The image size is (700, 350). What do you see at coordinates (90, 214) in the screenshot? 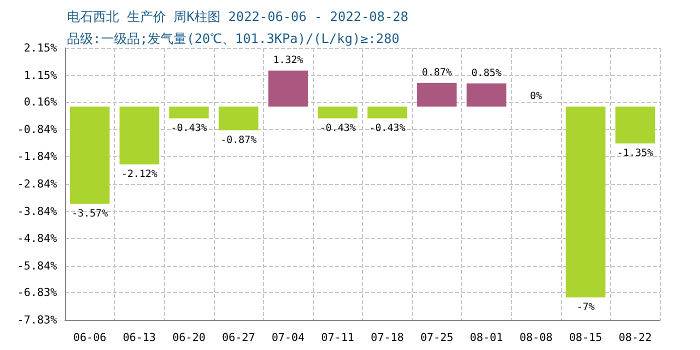
I see `data-label: -3.57%` at bounding box center [90, 214].